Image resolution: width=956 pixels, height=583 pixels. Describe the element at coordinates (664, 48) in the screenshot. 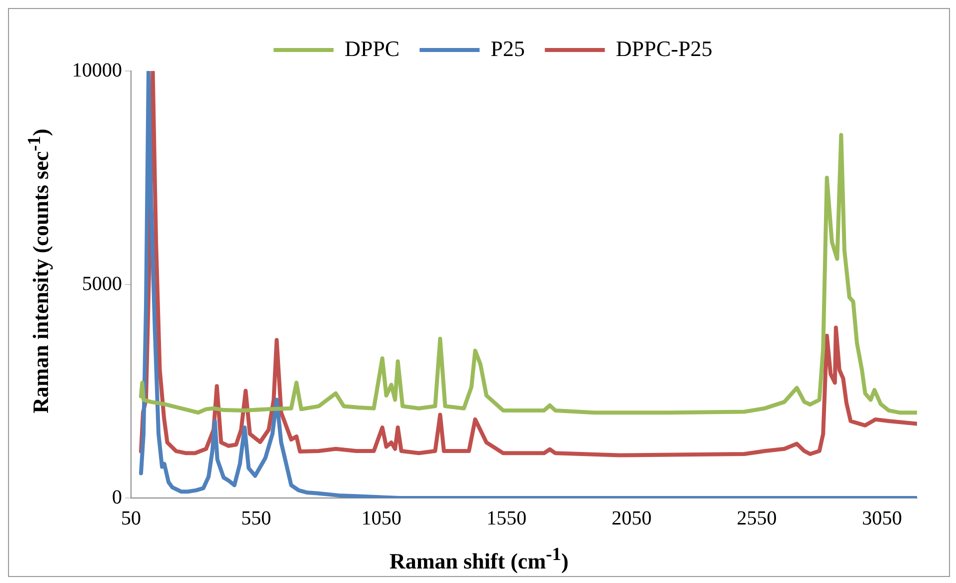

I see `legend-label: DPPC-P25` at that location.